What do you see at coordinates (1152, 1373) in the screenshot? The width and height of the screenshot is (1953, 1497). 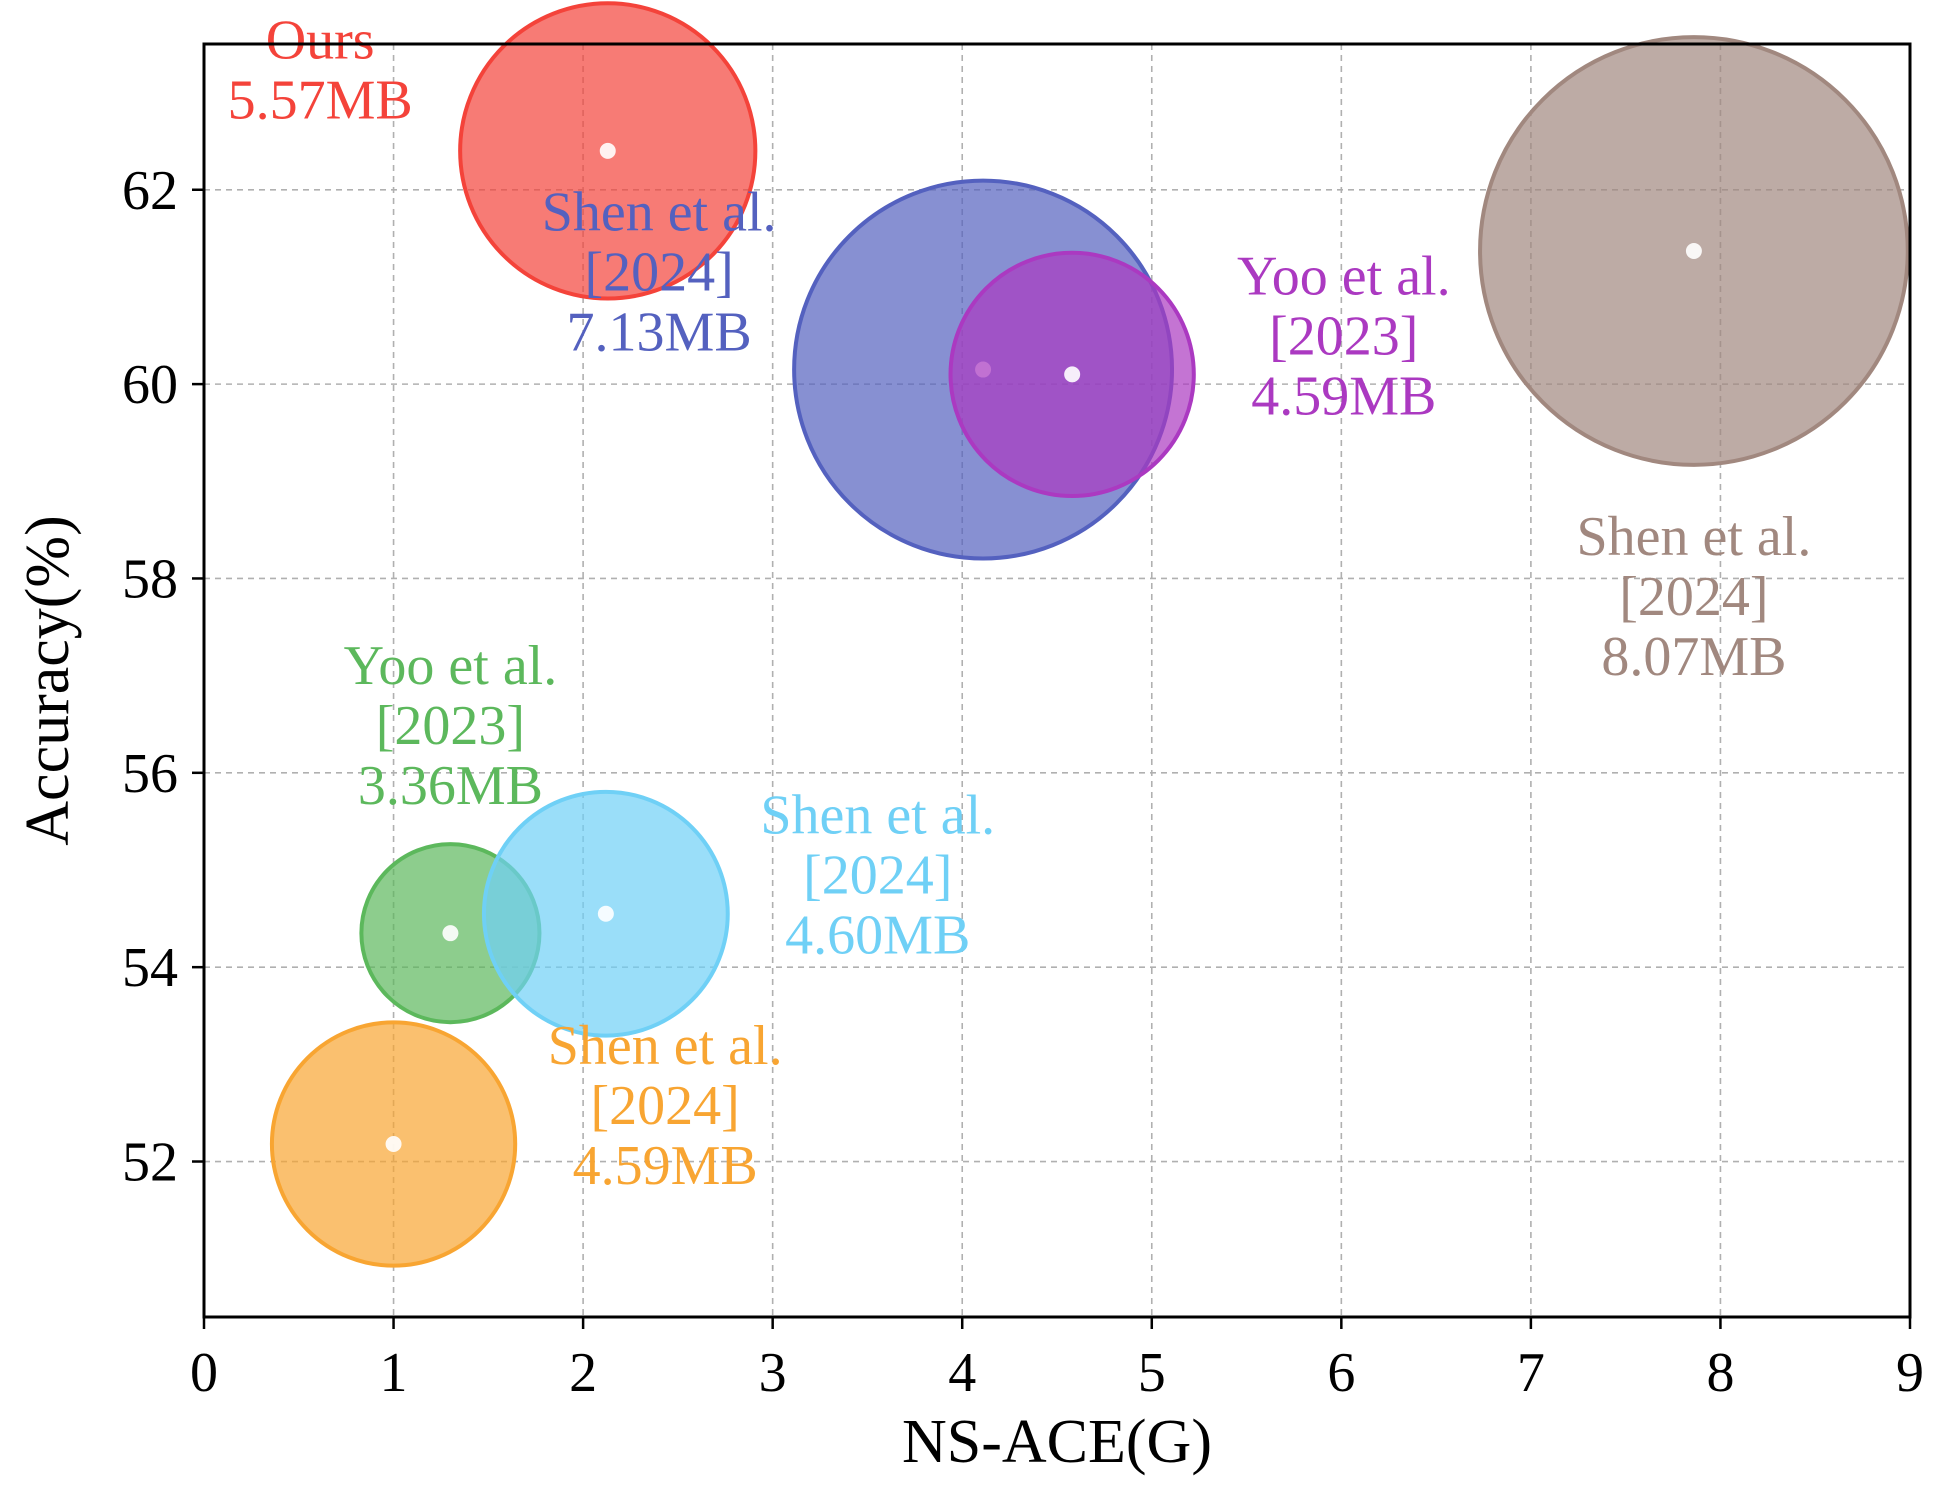 I see `x-tick-label-5: 5` at bounding box center [1152, 1373].